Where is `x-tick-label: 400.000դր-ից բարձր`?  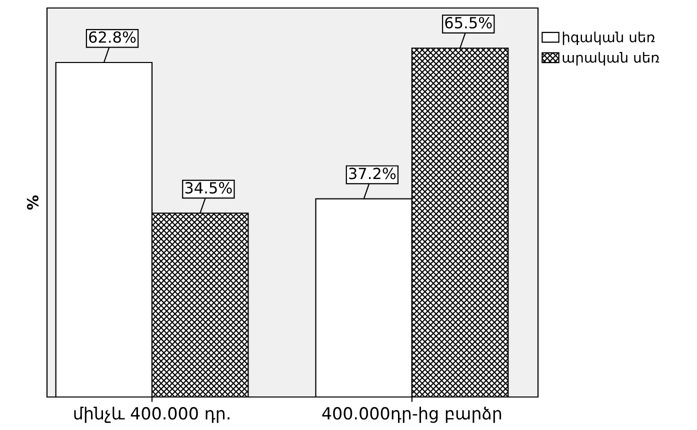
x-tick-label: 400.000դր-ից բարձր is located at coordinates (412, 414).